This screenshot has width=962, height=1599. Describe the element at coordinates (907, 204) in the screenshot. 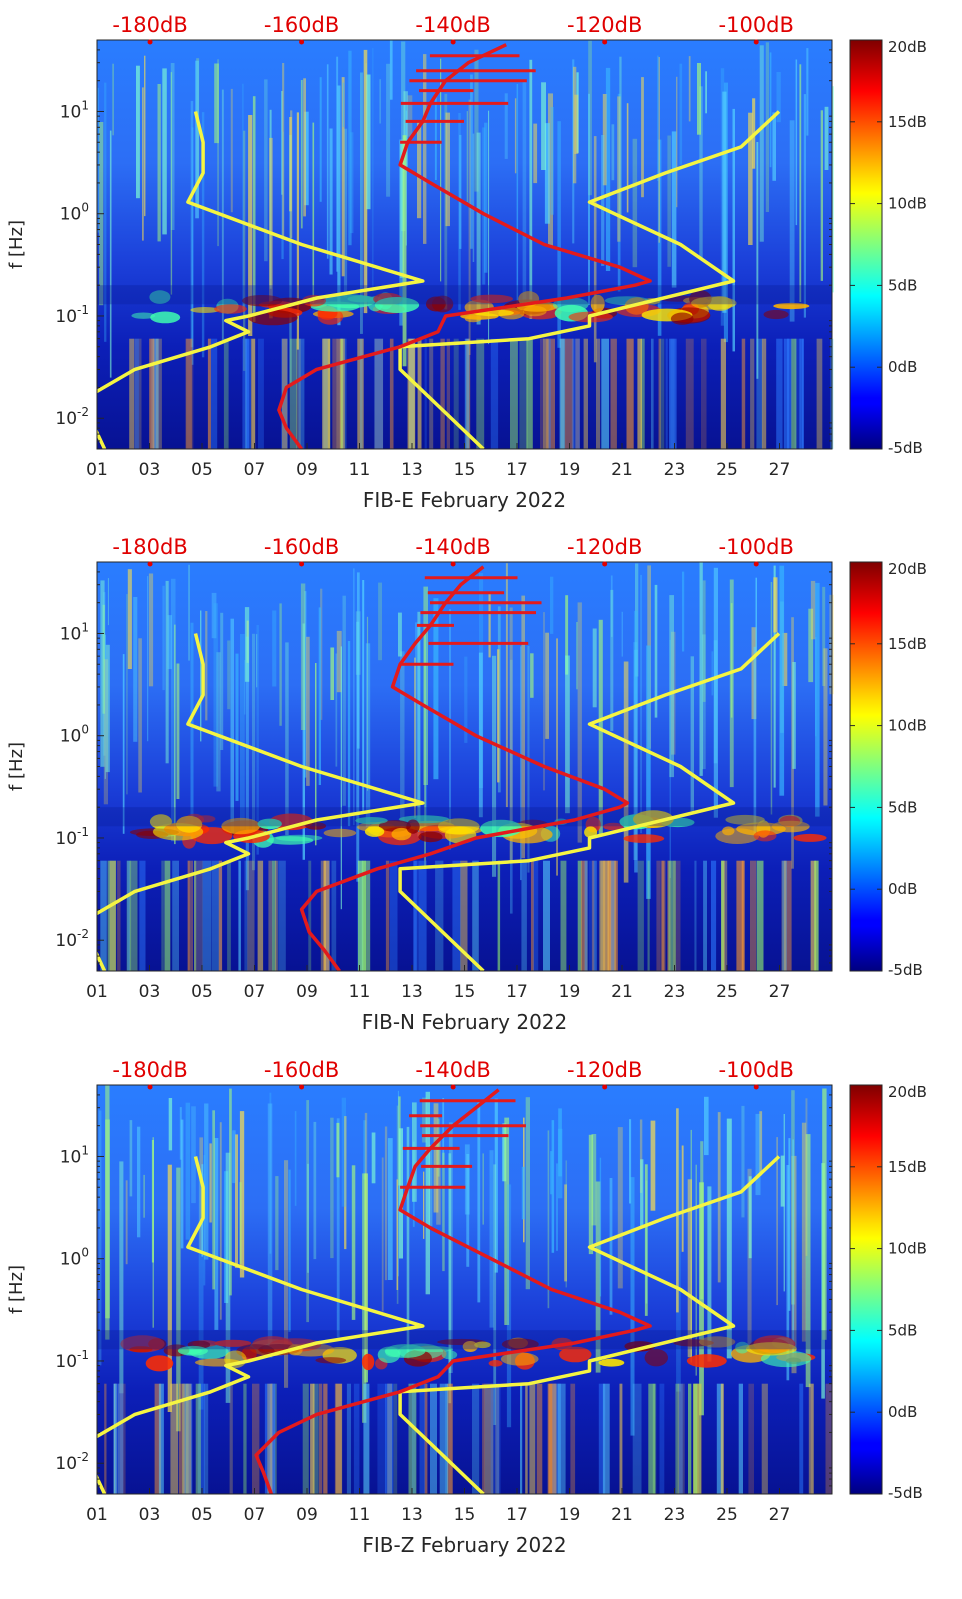

I see `colorbar-tick-label: 10dB` at that location.